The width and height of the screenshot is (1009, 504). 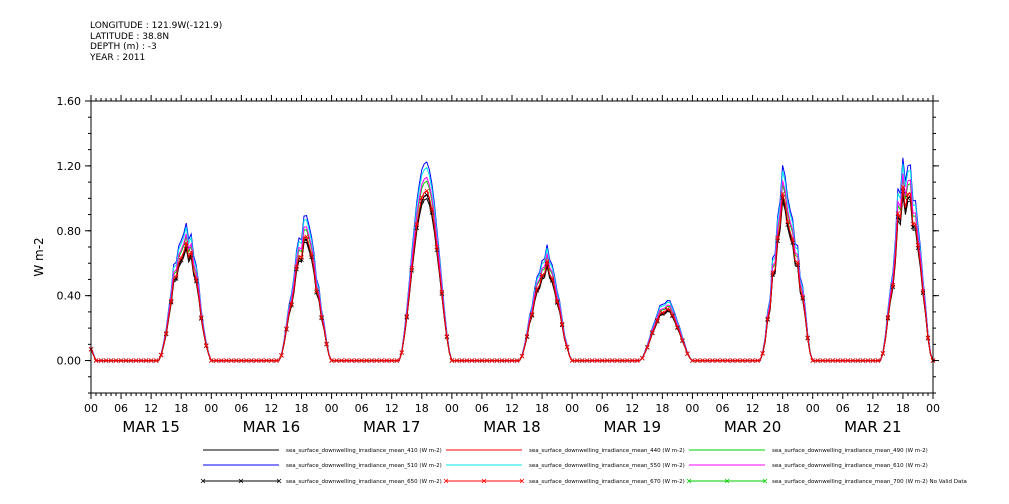 I want to click on date-label: MAR 16, so click(x=271, y=427).